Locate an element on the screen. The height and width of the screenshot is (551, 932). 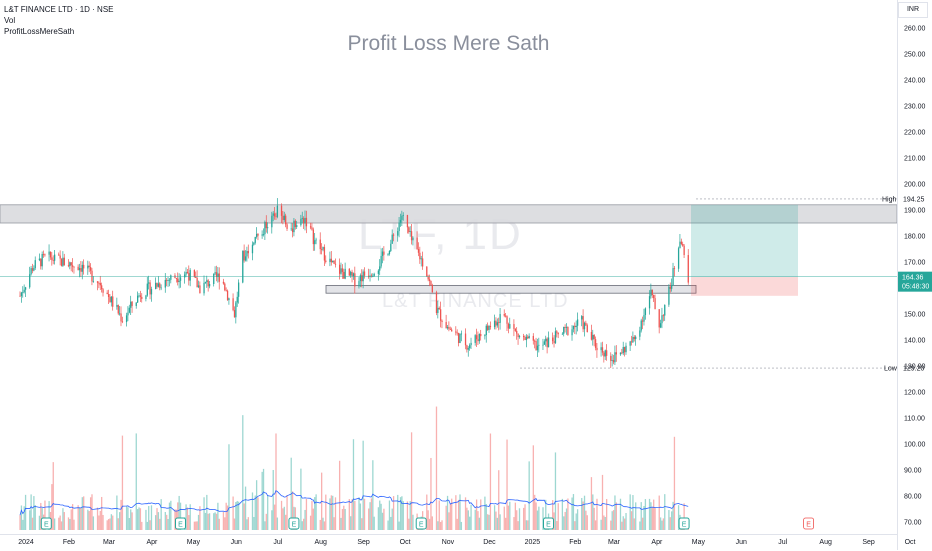
time-axis is located at coordinates (448, 542).